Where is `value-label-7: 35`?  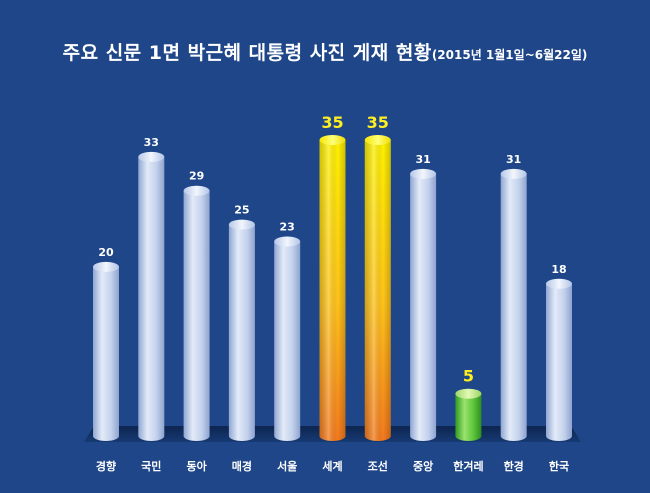 value-label-7: 35 is located at coordinates (378, 122).